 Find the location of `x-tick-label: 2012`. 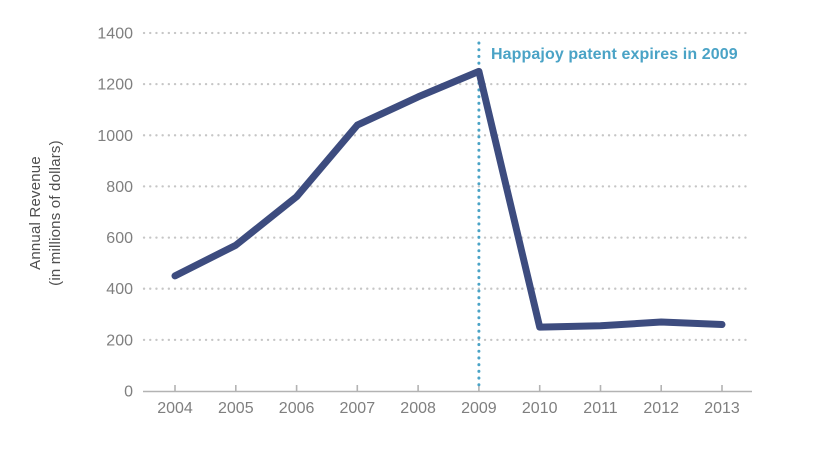

x-tick-label: 2012 is located at coordinates (661, 408).